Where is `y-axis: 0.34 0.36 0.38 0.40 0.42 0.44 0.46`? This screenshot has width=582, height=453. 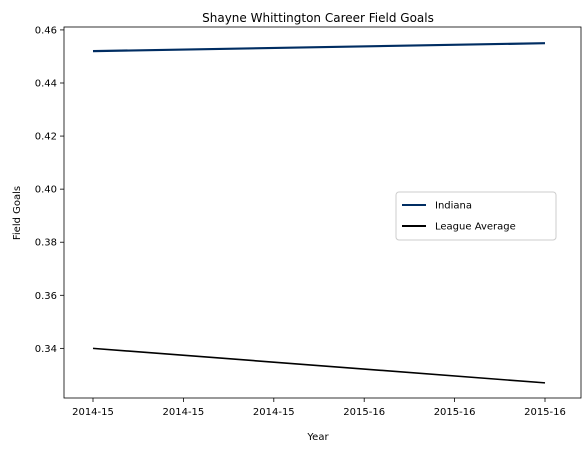
y-axis: 0.34 0.36 0.38 0.40 0.42 0.44 0.46 is located at coordinates (49, 189).